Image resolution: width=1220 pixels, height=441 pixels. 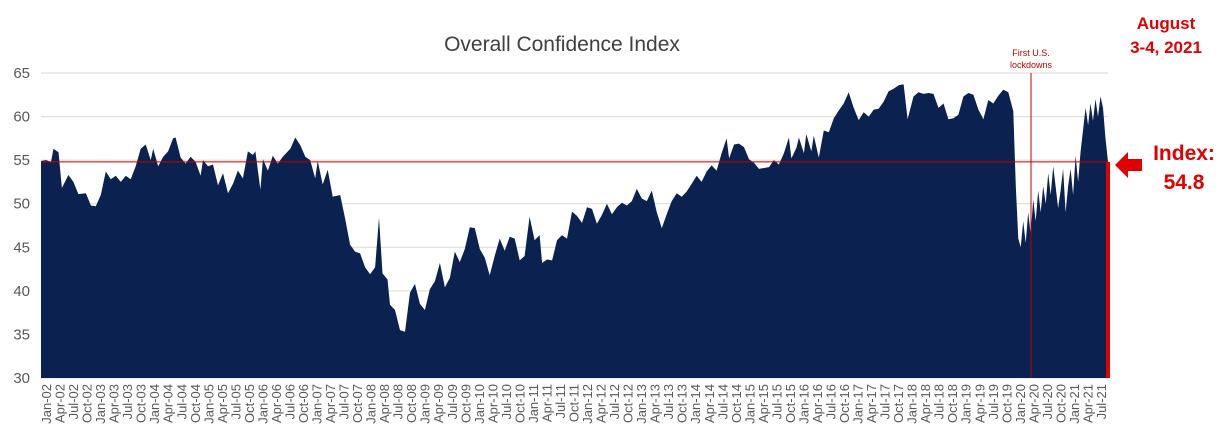 I want to click on x-tick-label: Apr-03, so click(x=114, y=403).